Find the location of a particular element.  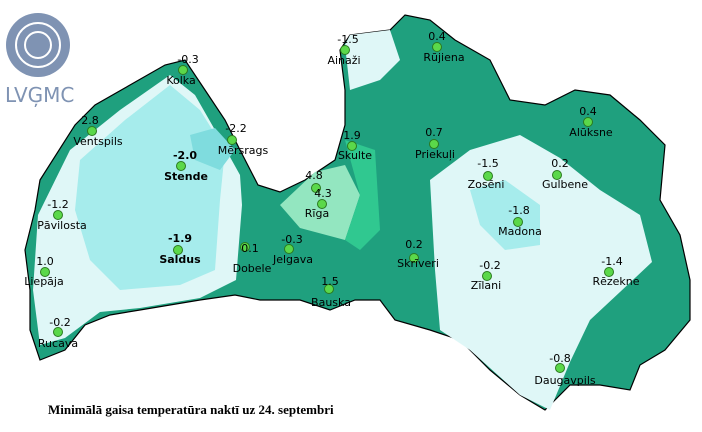

station-name: Gulbene is located at coordinates (565, 184).